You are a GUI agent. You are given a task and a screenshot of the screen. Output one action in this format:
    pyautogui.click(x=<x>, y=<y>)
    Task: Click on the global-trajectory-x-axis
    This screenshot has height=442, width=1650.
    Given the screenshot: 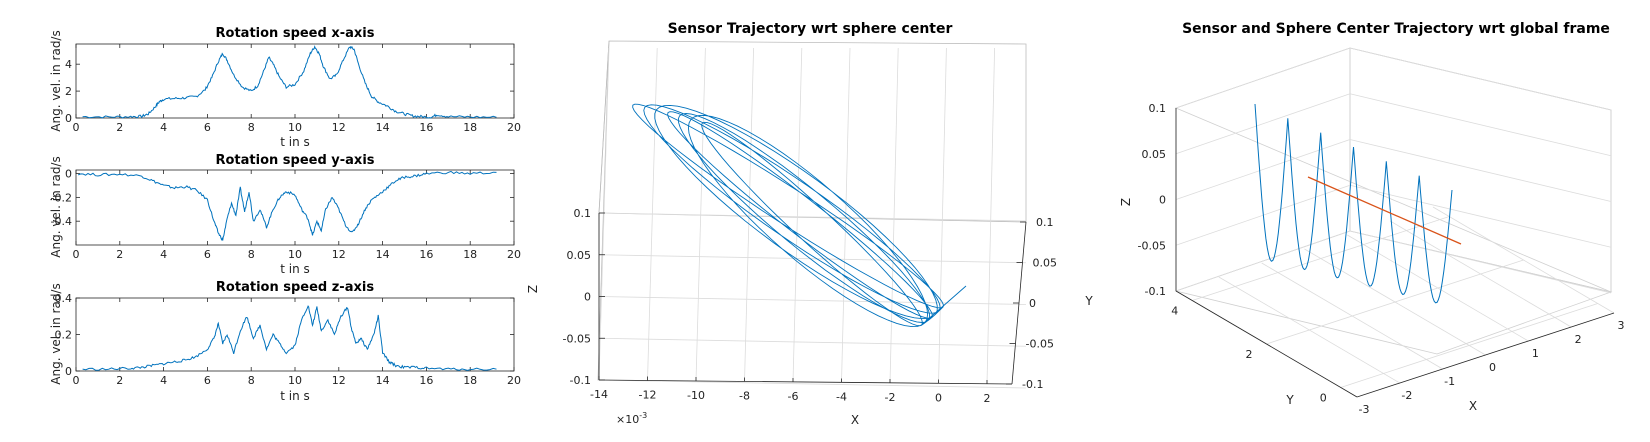 What is the action you would take?
    pyautogui.click(x=1485, y=355)
    